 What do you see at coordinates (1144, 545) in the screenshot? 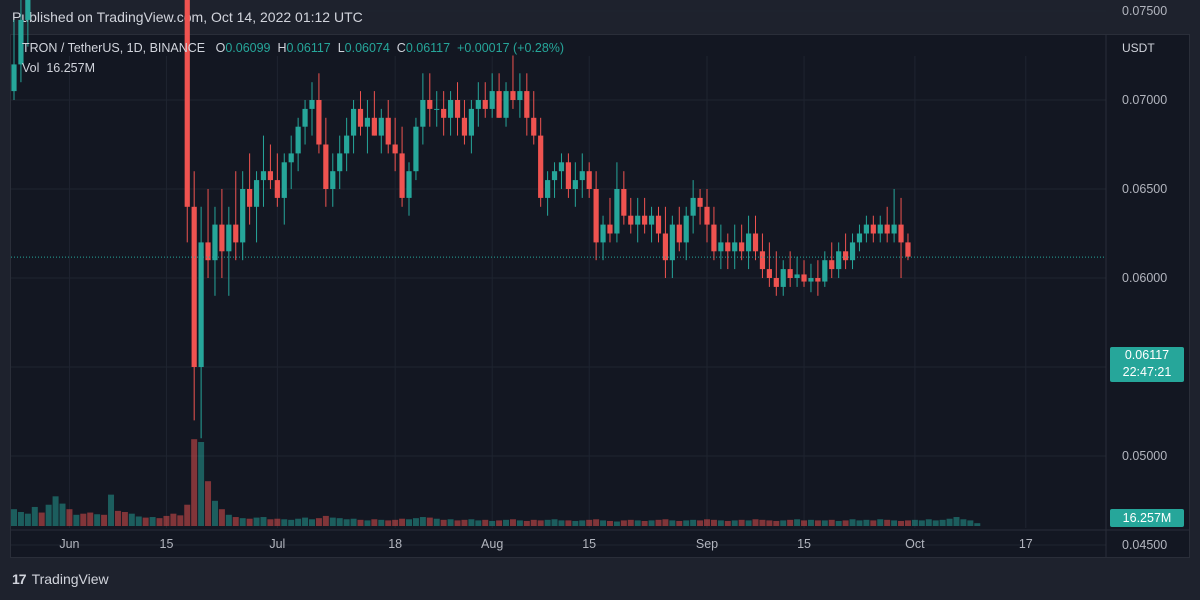
I see `y-tick-label: 0.04500` at bounding box center [1144, 545].